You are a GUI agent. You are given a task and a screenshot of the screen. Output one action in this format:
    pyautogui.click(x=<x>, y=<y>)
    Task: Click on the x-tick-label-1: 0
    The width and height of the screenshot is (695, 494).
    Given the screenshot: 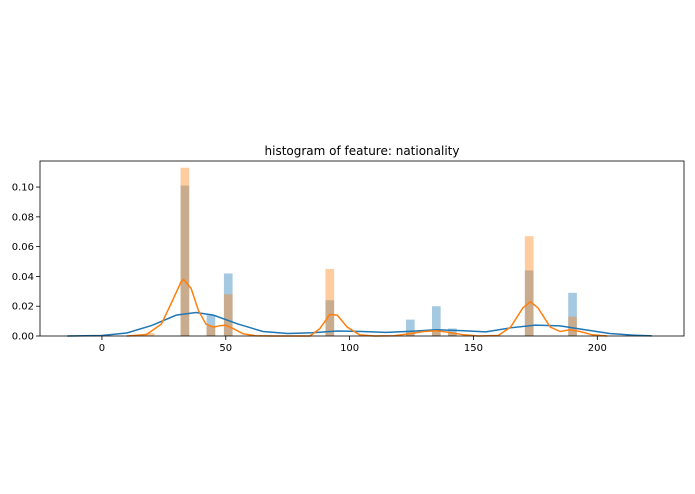 What is the action you would take?
    pyautogui.click(x=102, y=348)
    